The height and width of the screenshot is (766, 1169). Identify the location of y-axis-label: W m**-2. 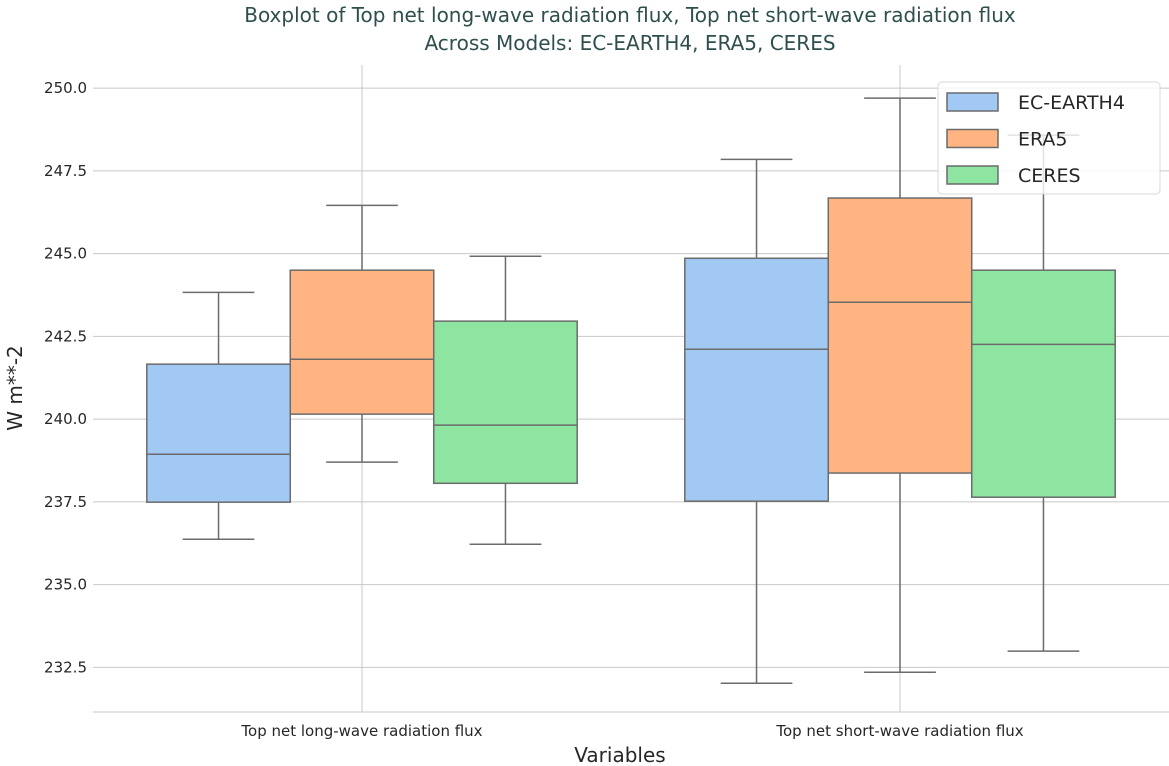
(15, 388).